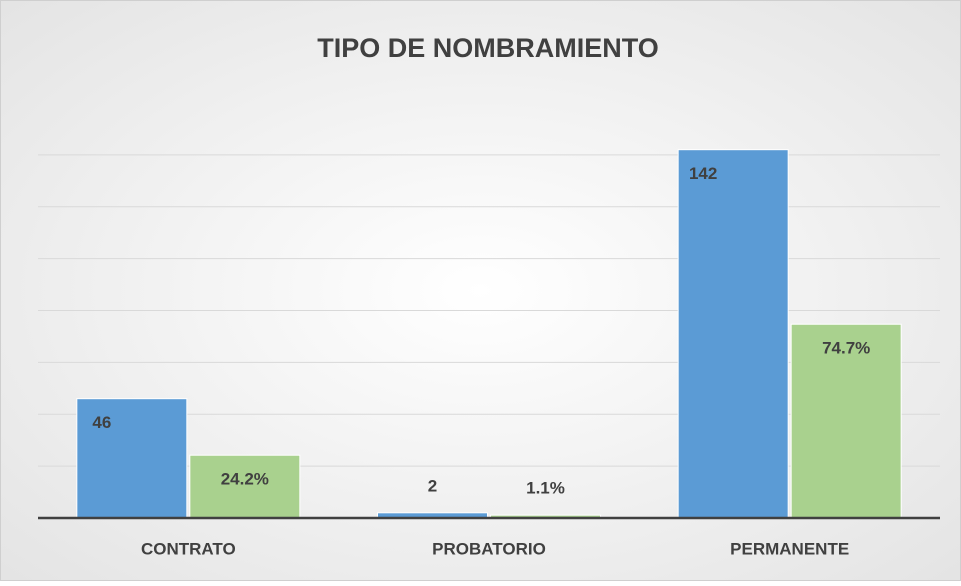 The width and height of the screenshot is (961, 586). What do you see at coordinates (101, 422) in the screenshot?
I see `data-label: 46` at bounding box center [101, 422].